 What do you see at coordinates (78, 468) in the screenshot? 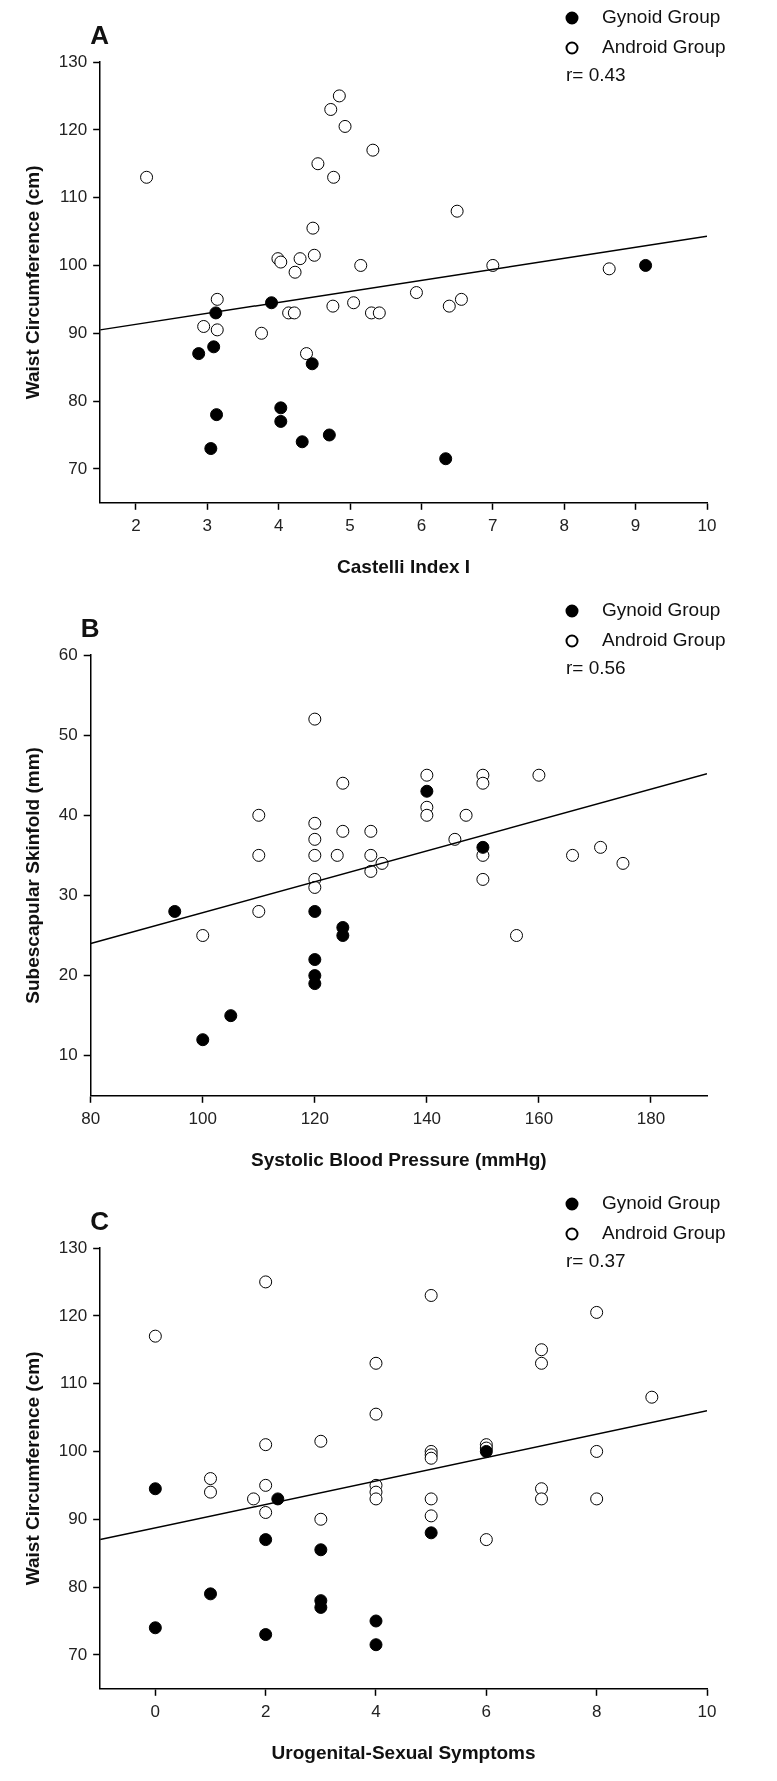
I see `y-tick-label: 70` at bounding box center [78, 468].